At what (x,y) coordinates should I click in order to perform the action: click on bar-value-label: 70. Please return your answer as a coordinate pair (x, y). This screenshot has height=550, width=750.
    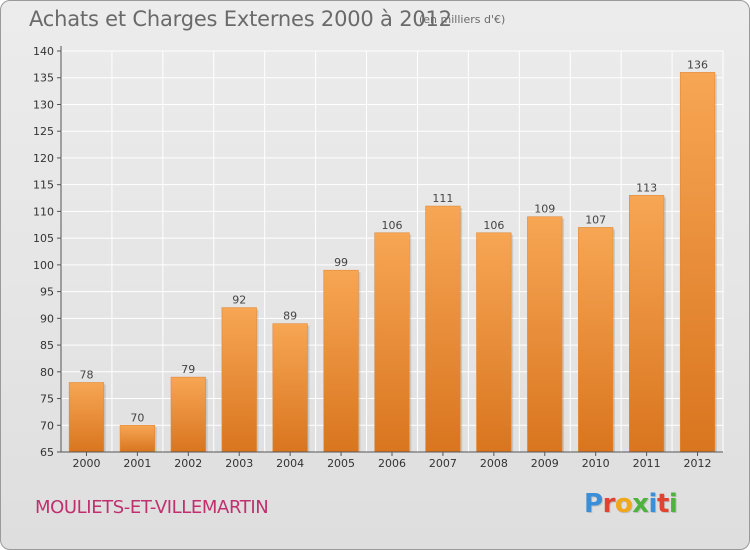
    Looking at the image, I should click on (137, 417).